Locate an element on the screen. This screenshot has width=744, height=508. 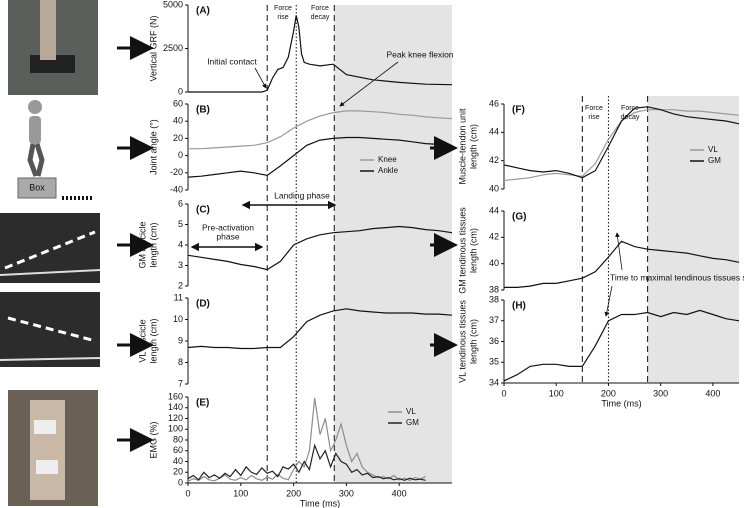
y-axis-label: Vertical GRF (N) is located at coordinates (153, 48).